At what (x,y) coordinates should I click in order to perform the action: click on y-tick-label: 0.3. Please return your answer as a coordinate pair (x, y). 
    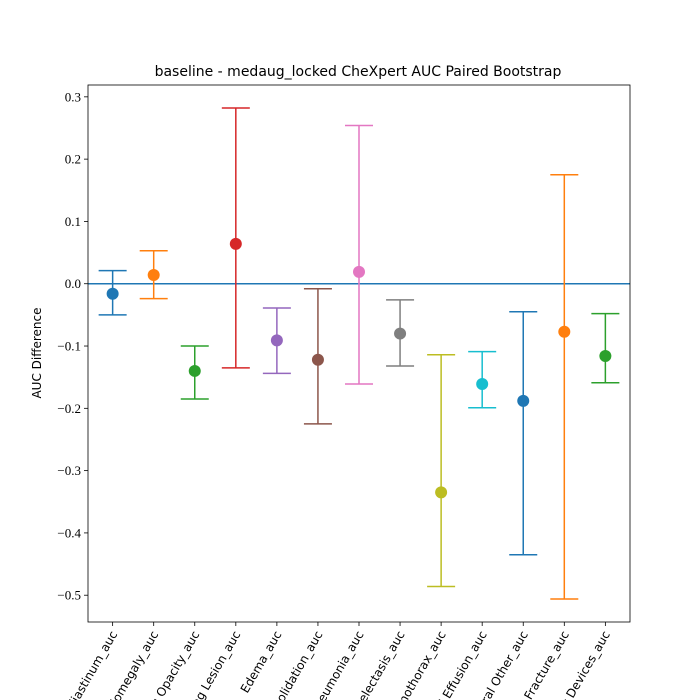
    Looking at the image, I should click on (73, 96).